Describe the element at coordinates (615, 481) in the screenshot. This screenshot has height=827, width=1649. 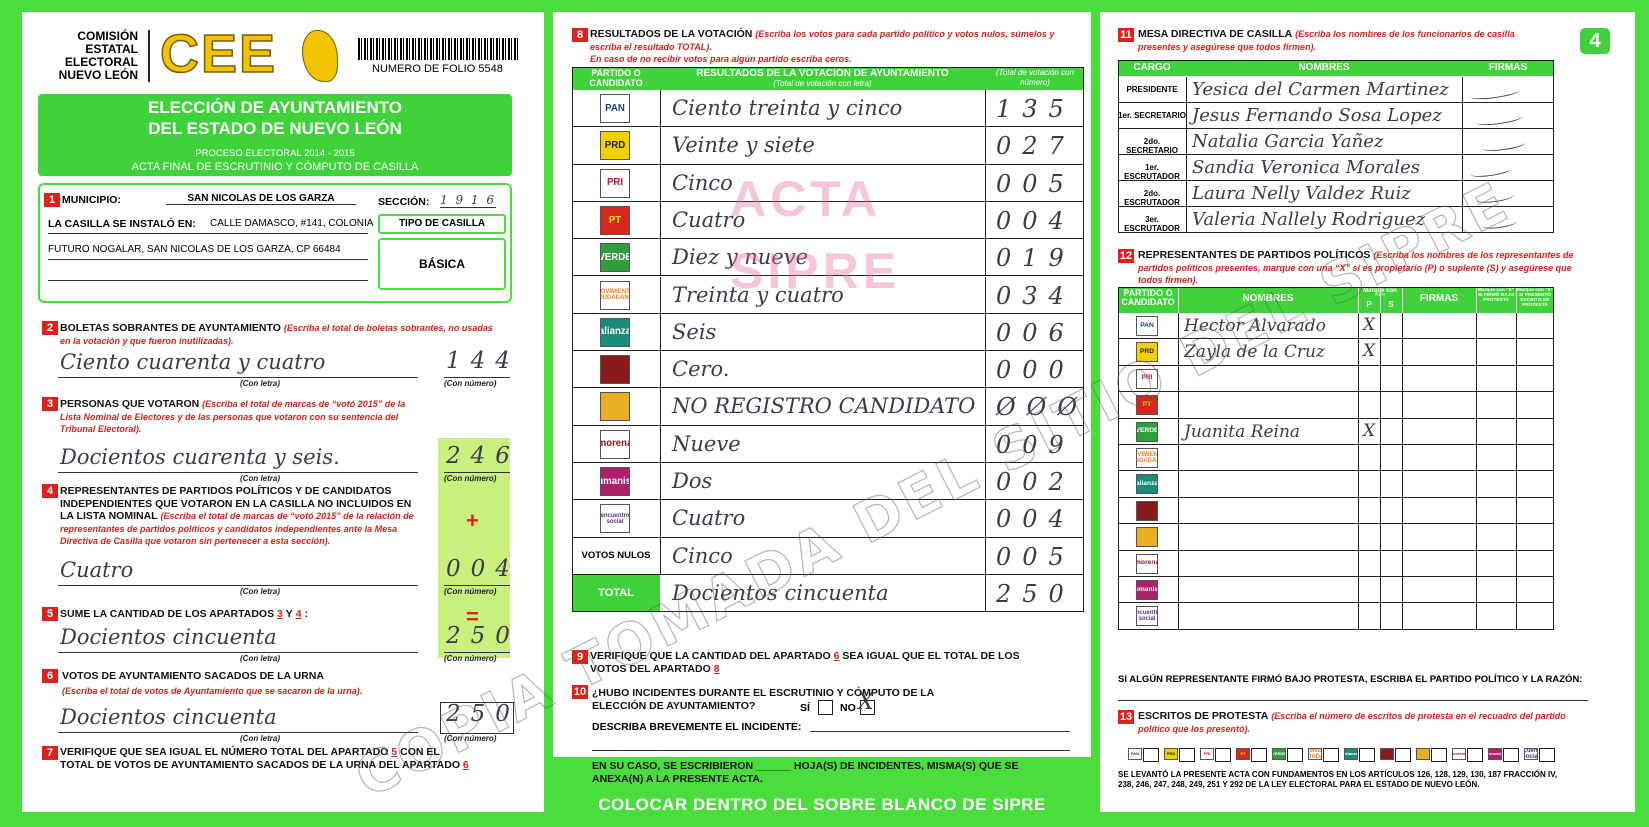
I see `party-logo: Humanista` at that location.